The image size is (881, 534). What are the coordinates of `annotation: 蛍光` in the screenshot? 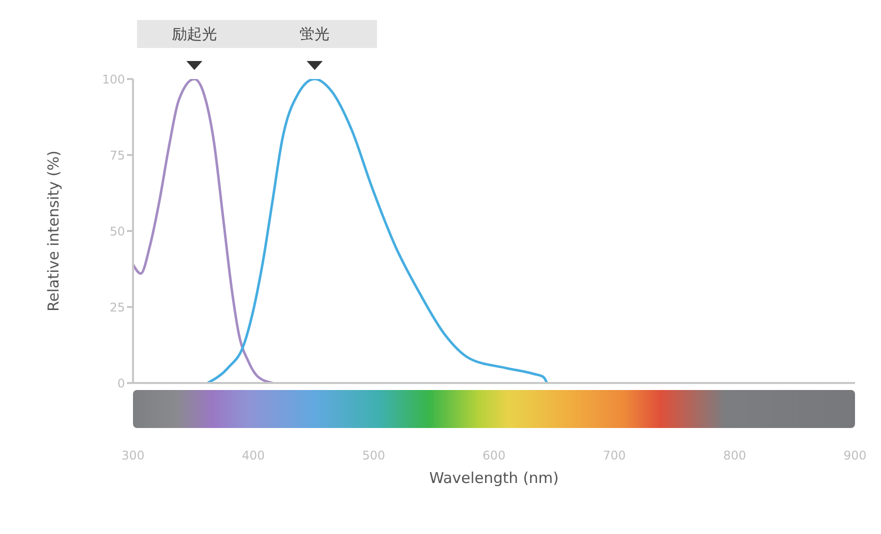 It's located at (315, 34).